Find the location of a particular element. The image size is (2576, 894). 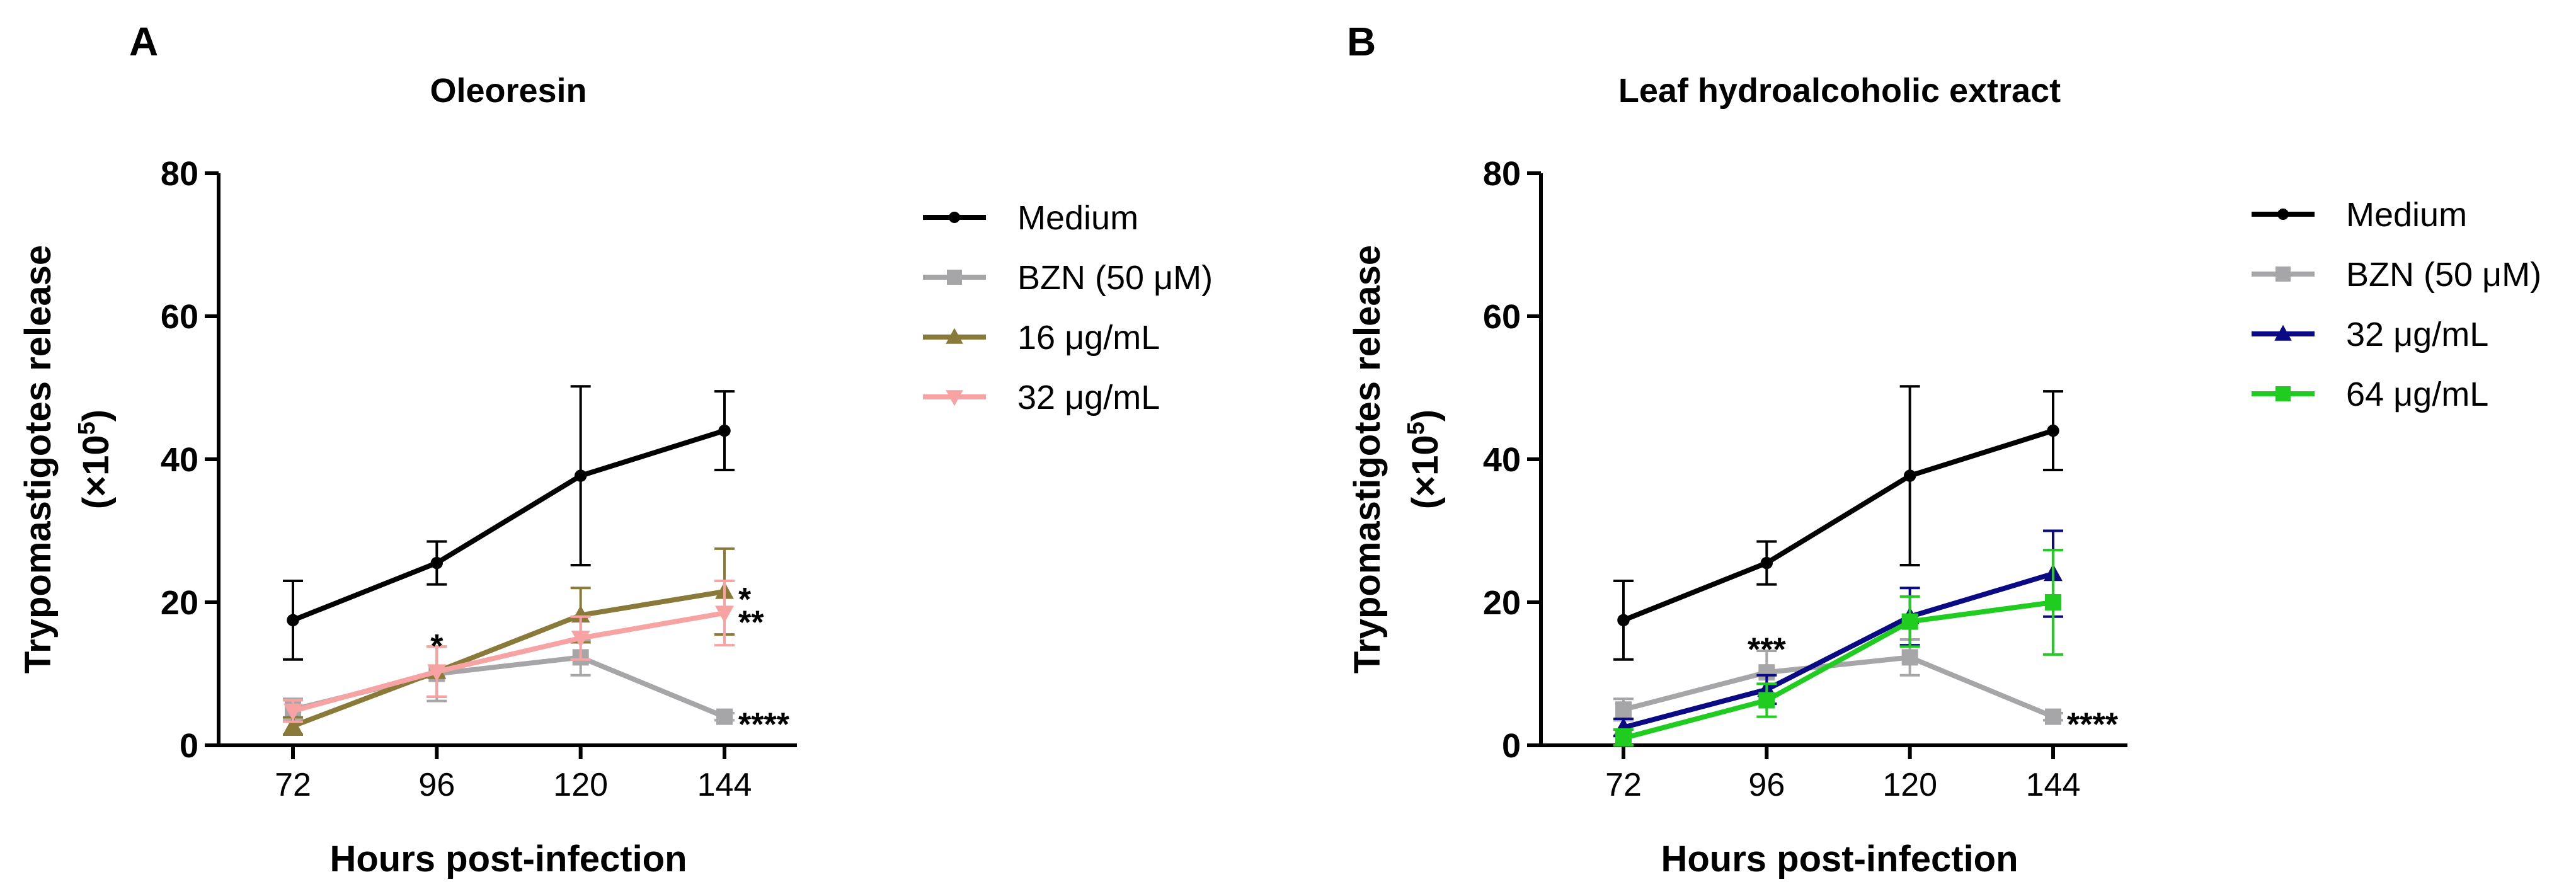

y-tick-label-b: 80 is located at coordinates (1502, 174).